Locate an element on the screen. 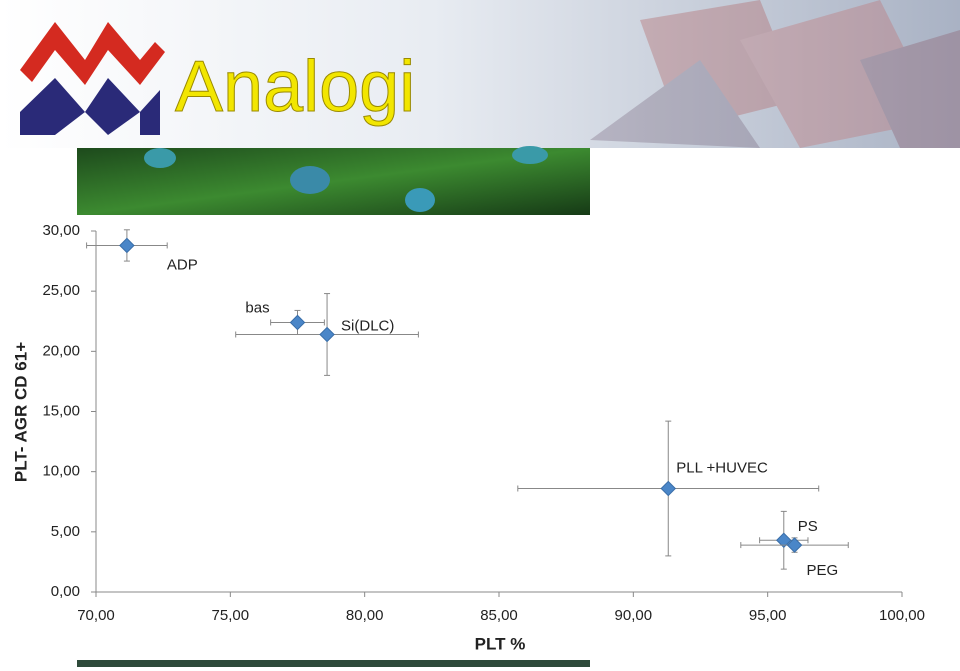  x-tick-label: 90,00 is located at coordinates (634, 615).